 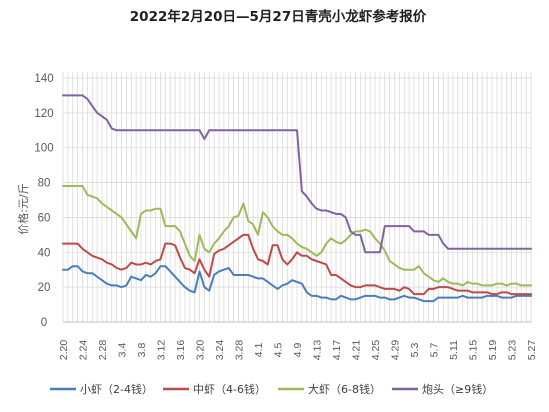 What do you see at coordinates (116, 389) in the screenshot?
I see `legend-label: 小虾（2-4钱）` at bounding box center [116, 389].